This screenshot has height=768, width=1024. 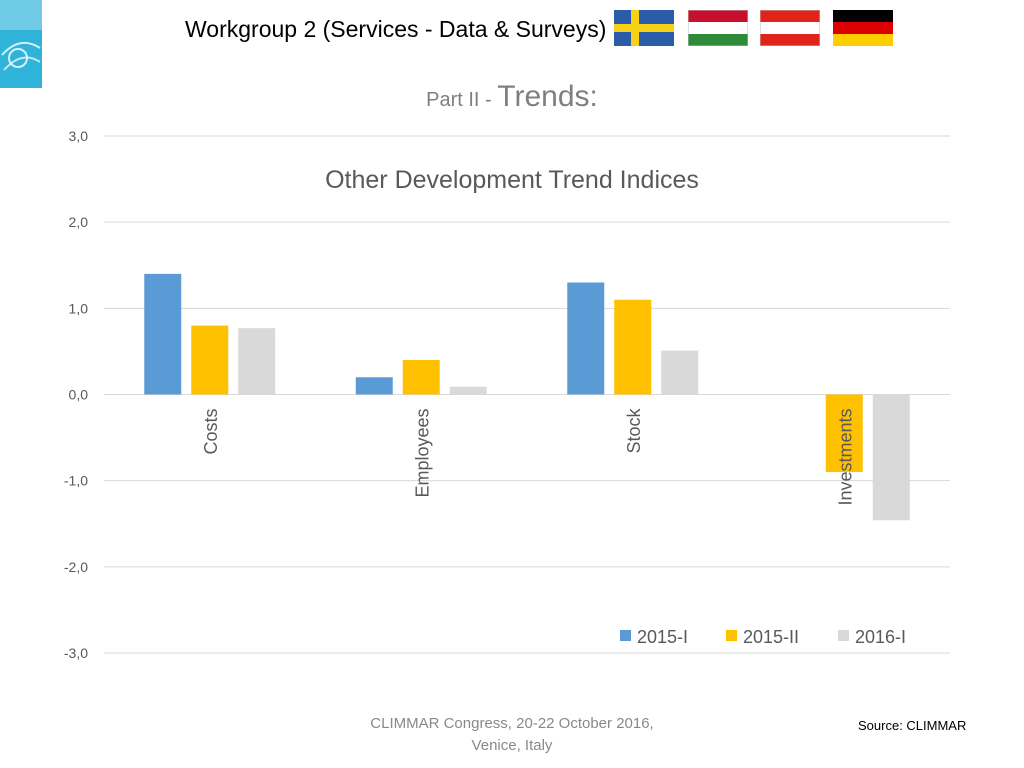 I want to click on legend-label: 2015-II, so click(x=771, y=637).